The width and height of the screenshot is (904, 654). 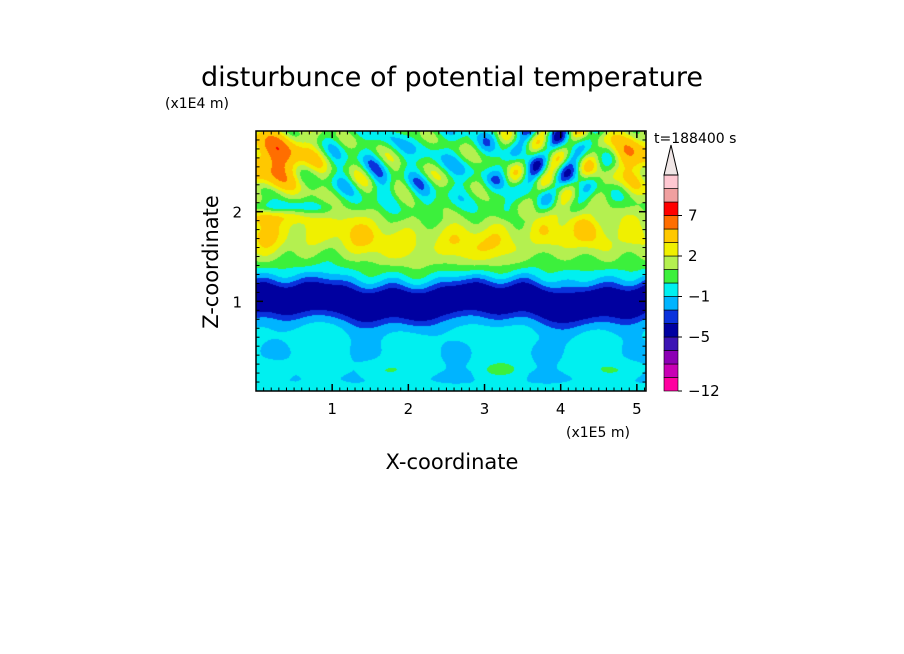 What do you see at coordinates (211, 262) in the screenshot?
I see `y-axis-title: Z-coordinate` at bounding box center [211, 262].